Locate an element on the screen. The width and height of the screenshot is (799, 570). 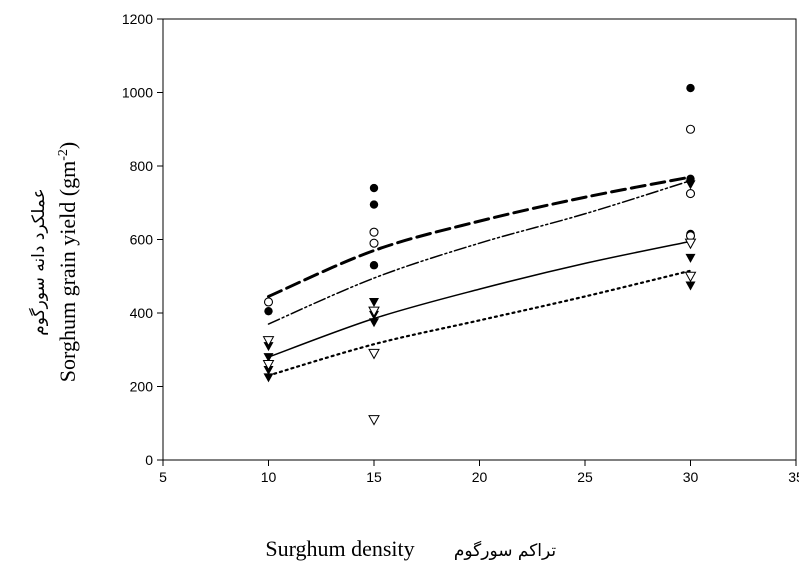
x-tick-label: 10 is located at coordinates (269, 477).